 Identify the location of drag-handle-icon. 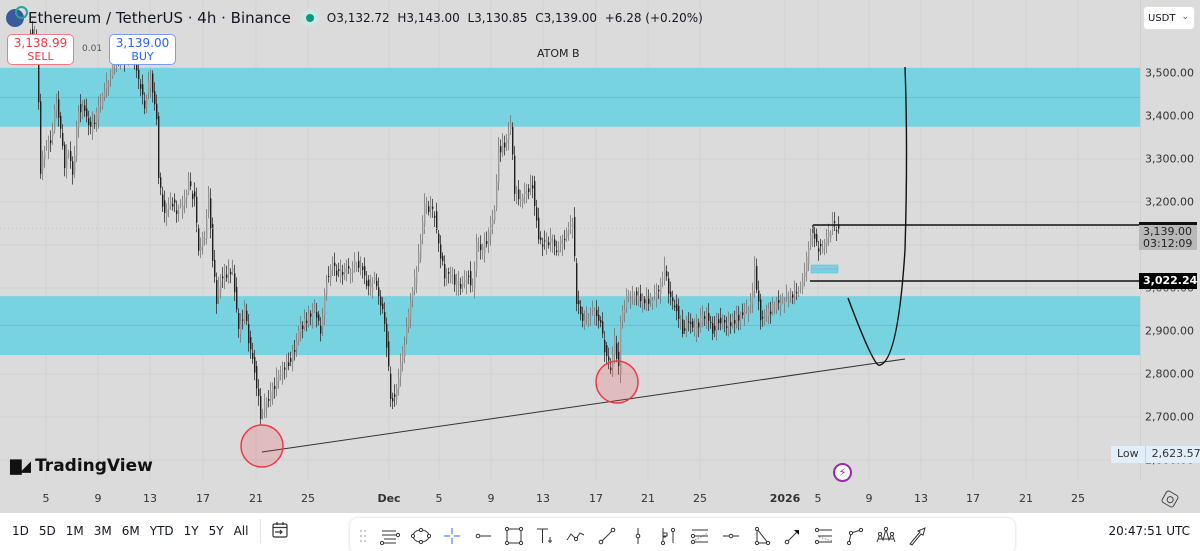
(363, 536).